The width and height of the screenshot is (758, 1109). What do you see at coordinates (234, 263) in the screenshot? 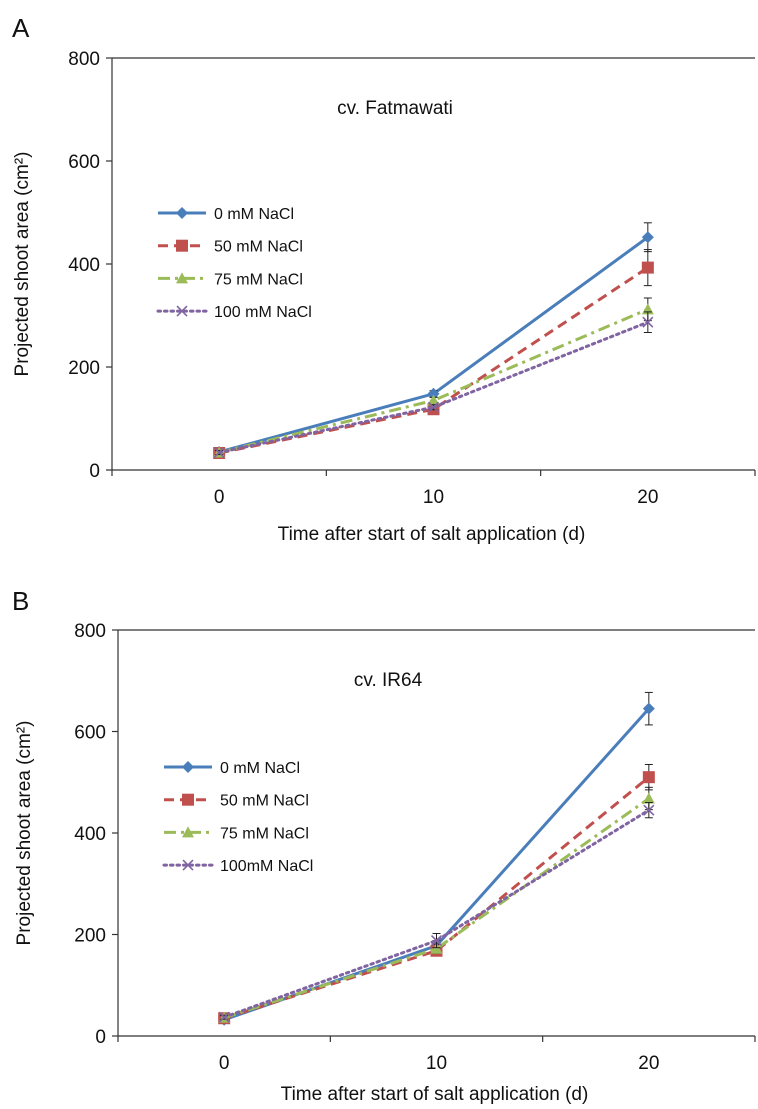
I see `legend: 0 mM NaCl 50 mM NaCl 75 mM NaCl 100 mM NaCl` at bounding box center [234, 263].